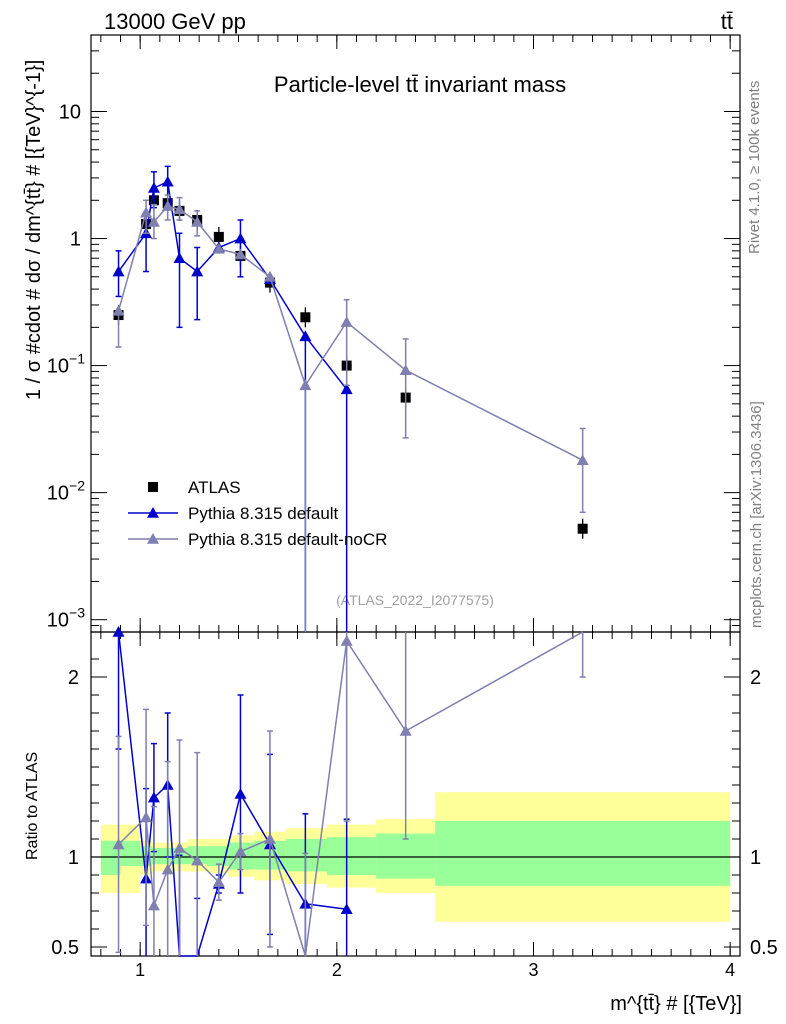 The image size is (786, 1024). Describe the element at coordinates (214, 487) in the screenshot. I see `legend-label: ATLAS` at that location.